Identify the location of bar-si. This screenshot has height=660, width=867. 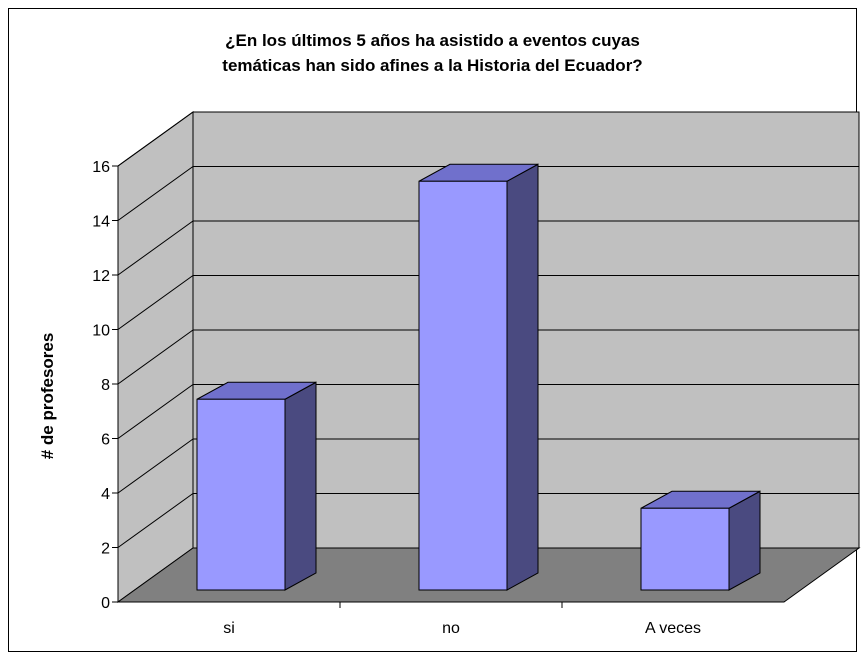
(256, 486).